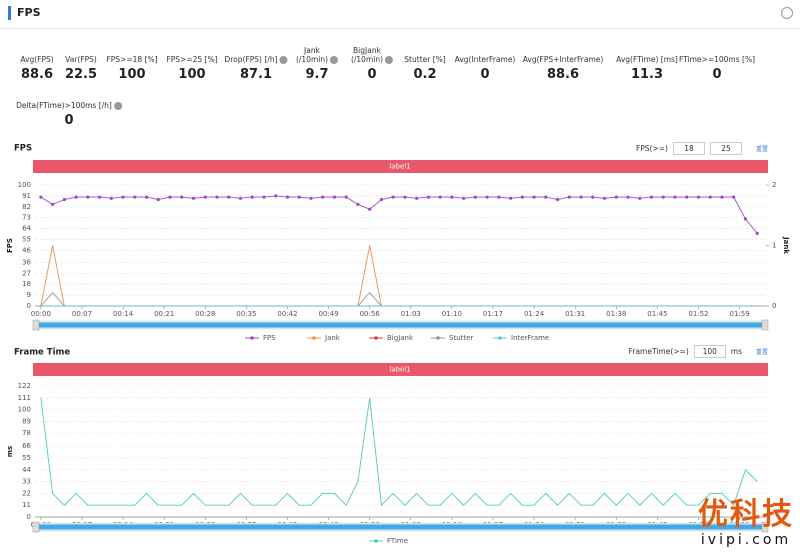  What do you see at coordinates (64, 105) in the screenshot?
I see `stat-label-text: Delta(FTime)>100ms [/h]` at bounding box center [64, 105].